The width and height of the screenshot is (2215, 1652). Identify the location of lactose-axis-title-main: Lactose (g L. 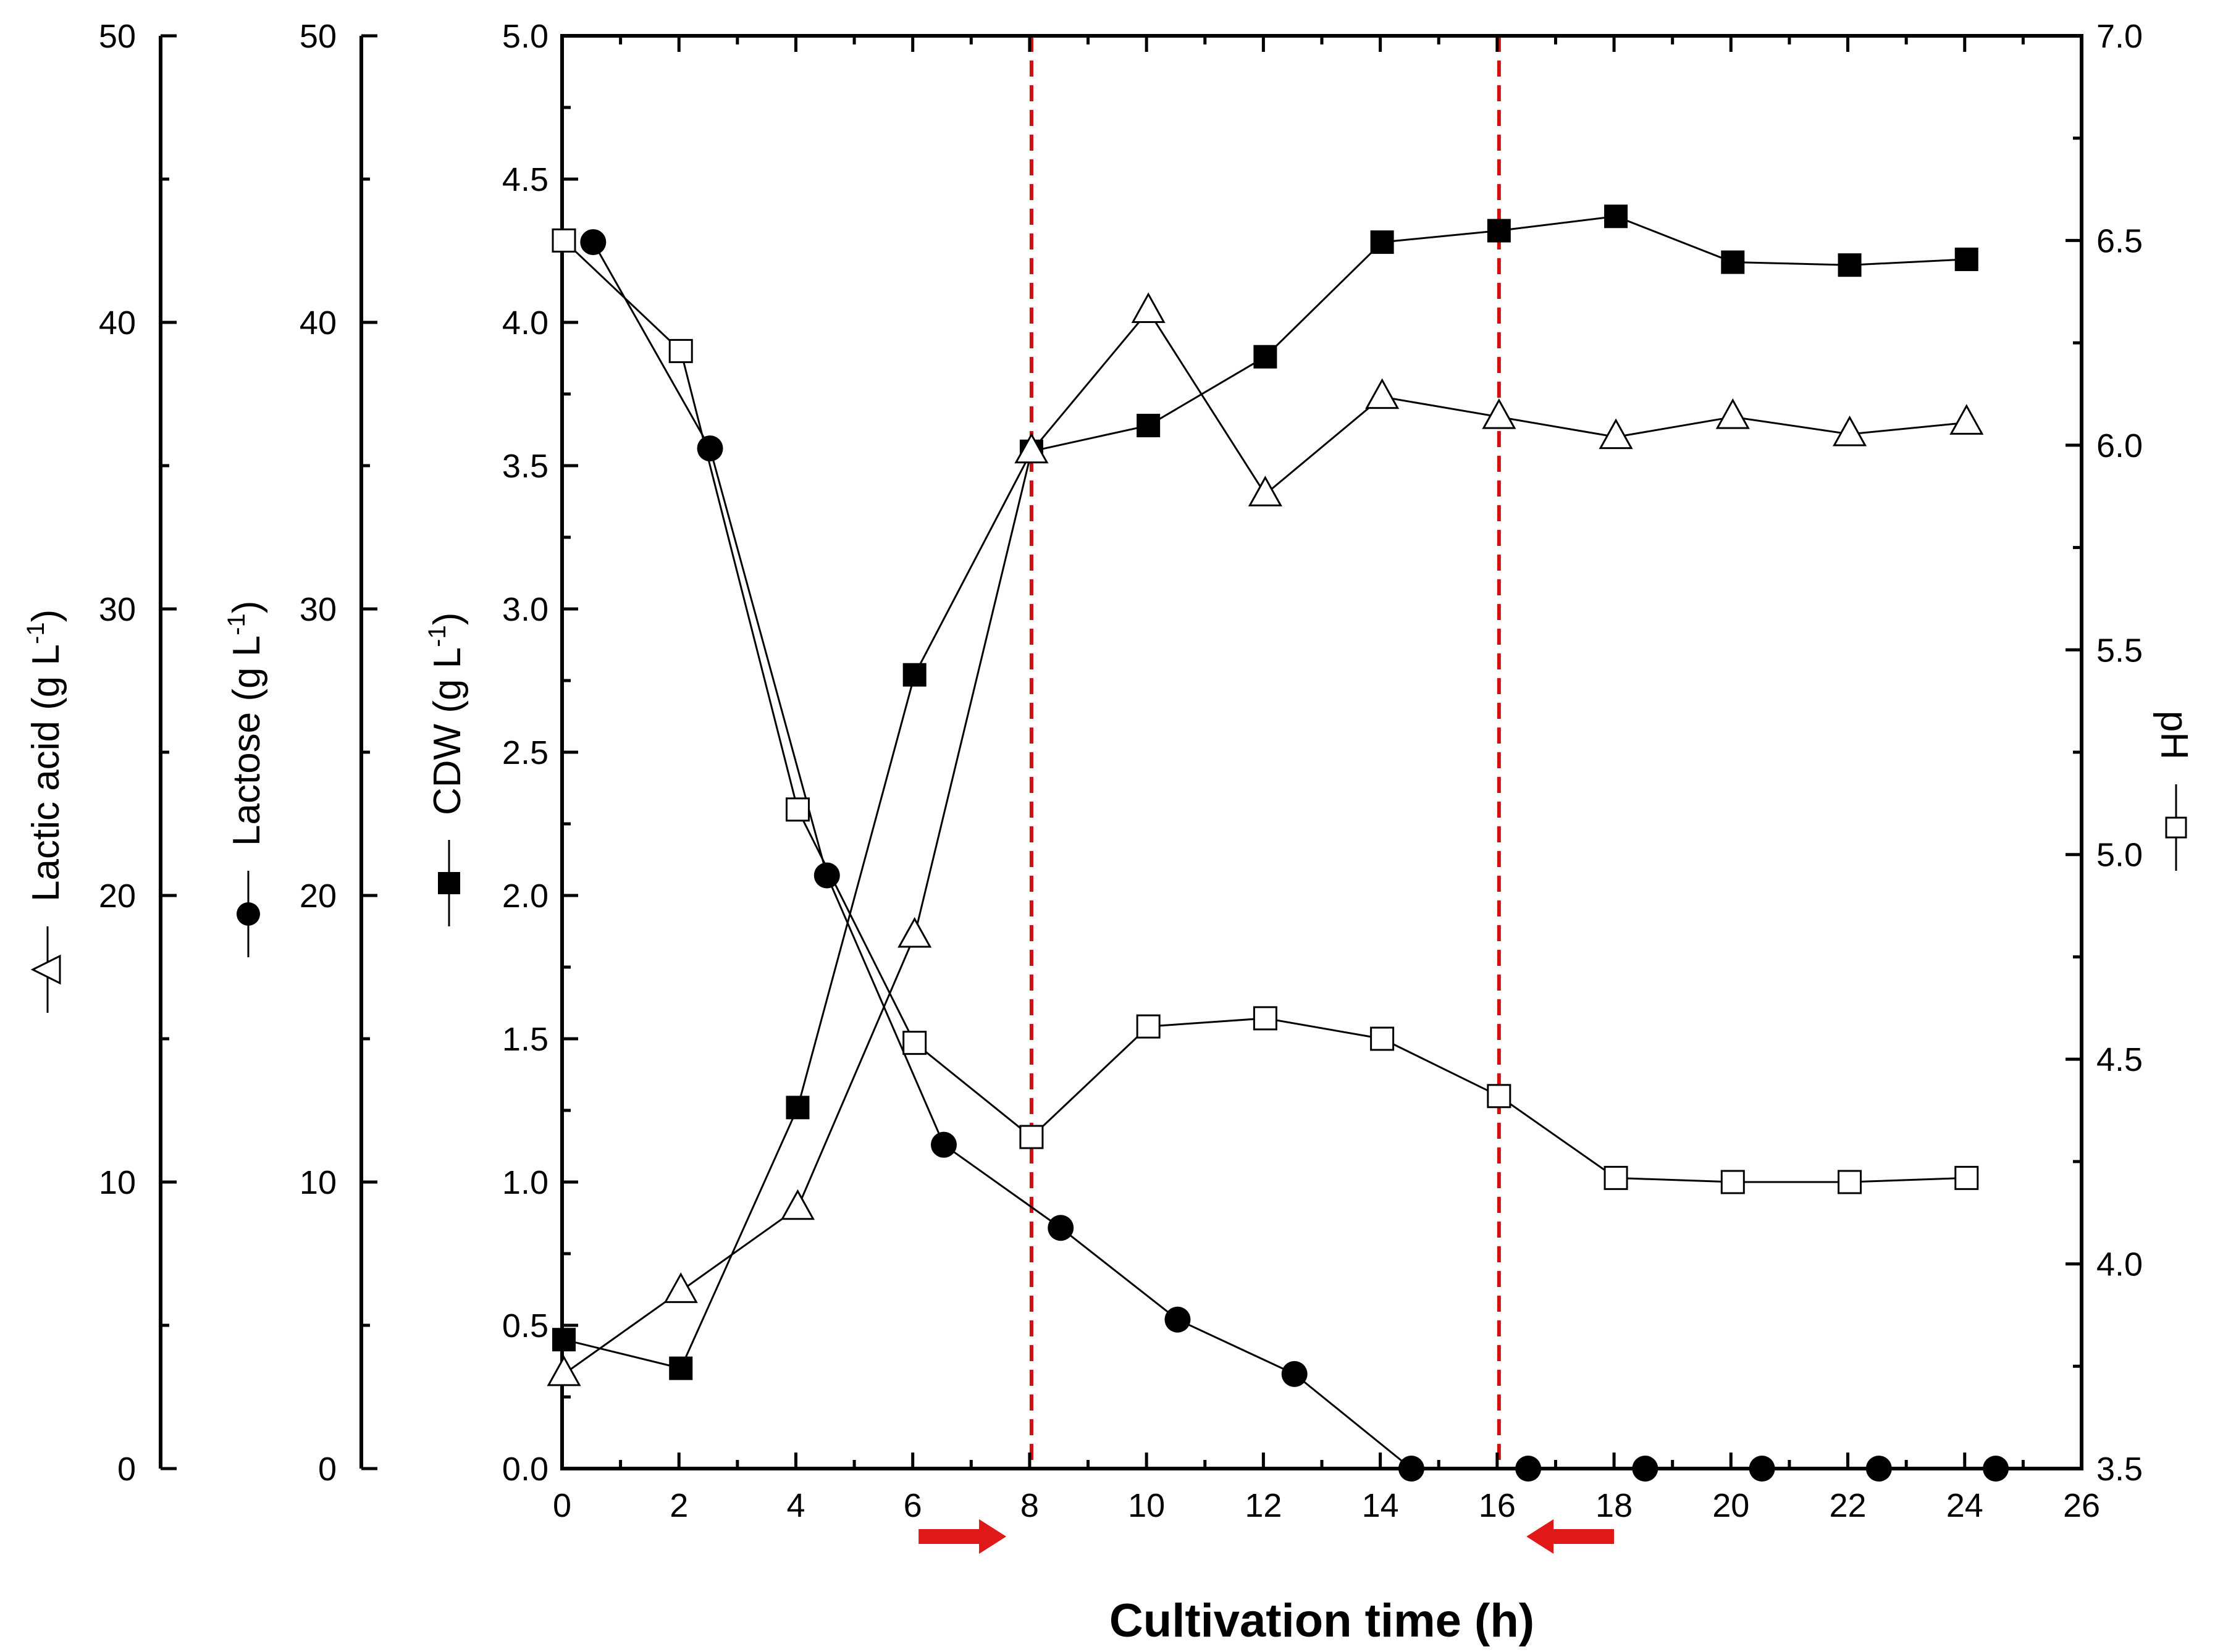
(246, 740).